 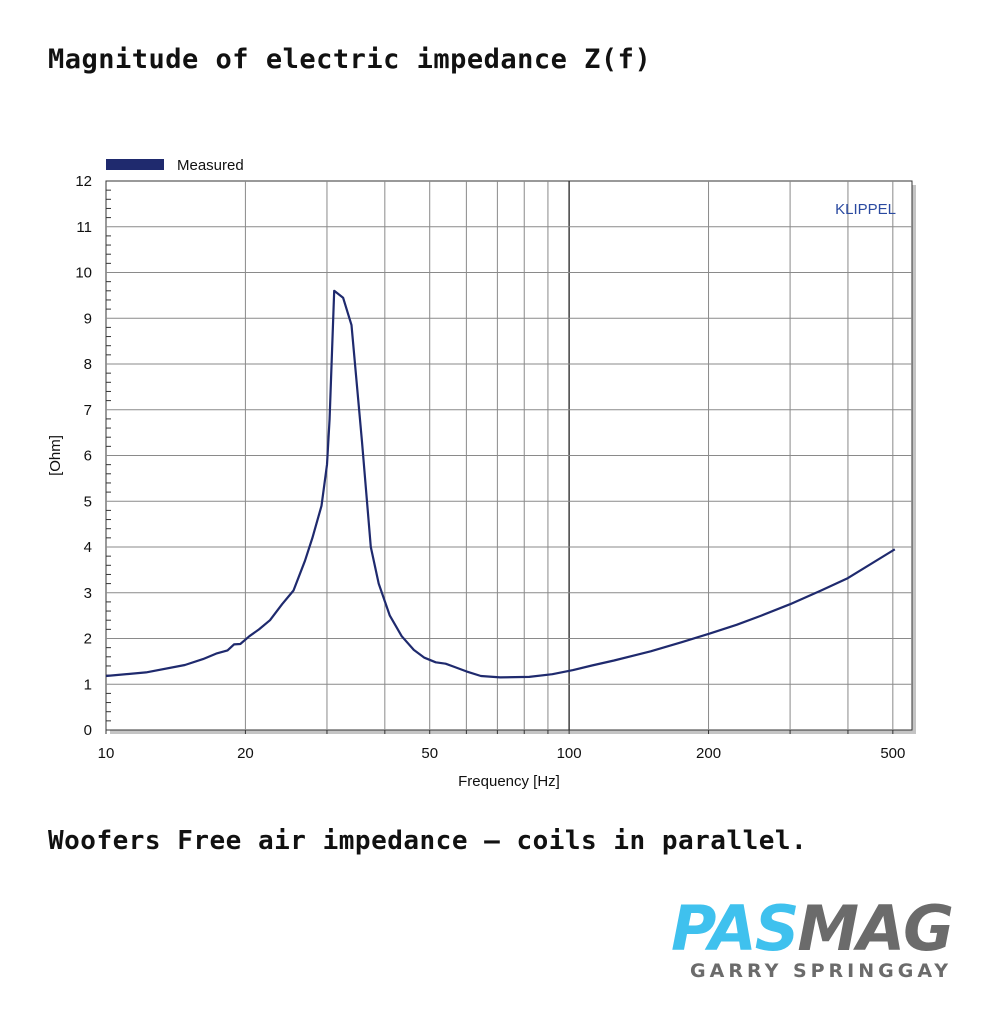 I want to click on x-tick-label: 50, so click(x=429, y=753).